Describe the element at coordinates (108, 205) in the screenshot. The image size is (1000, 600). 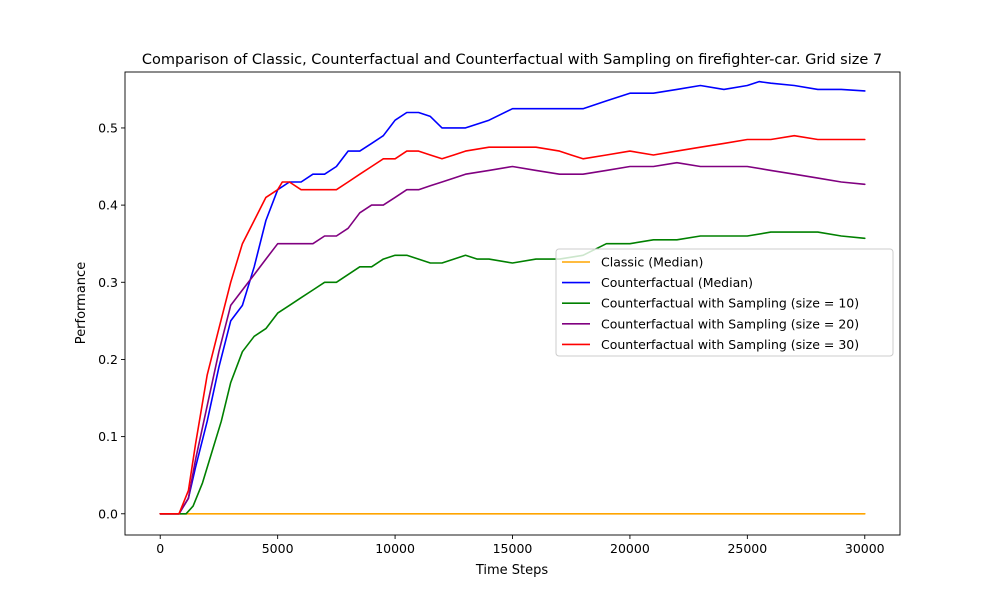
I see `y-tick-label: 0.4` at that location.